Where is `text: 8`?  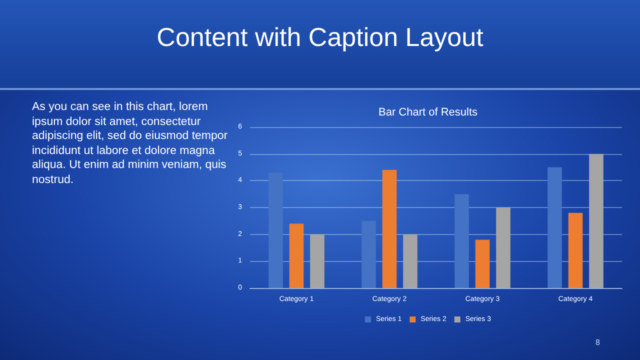
text: 8 is located at coordinates (598, 342).